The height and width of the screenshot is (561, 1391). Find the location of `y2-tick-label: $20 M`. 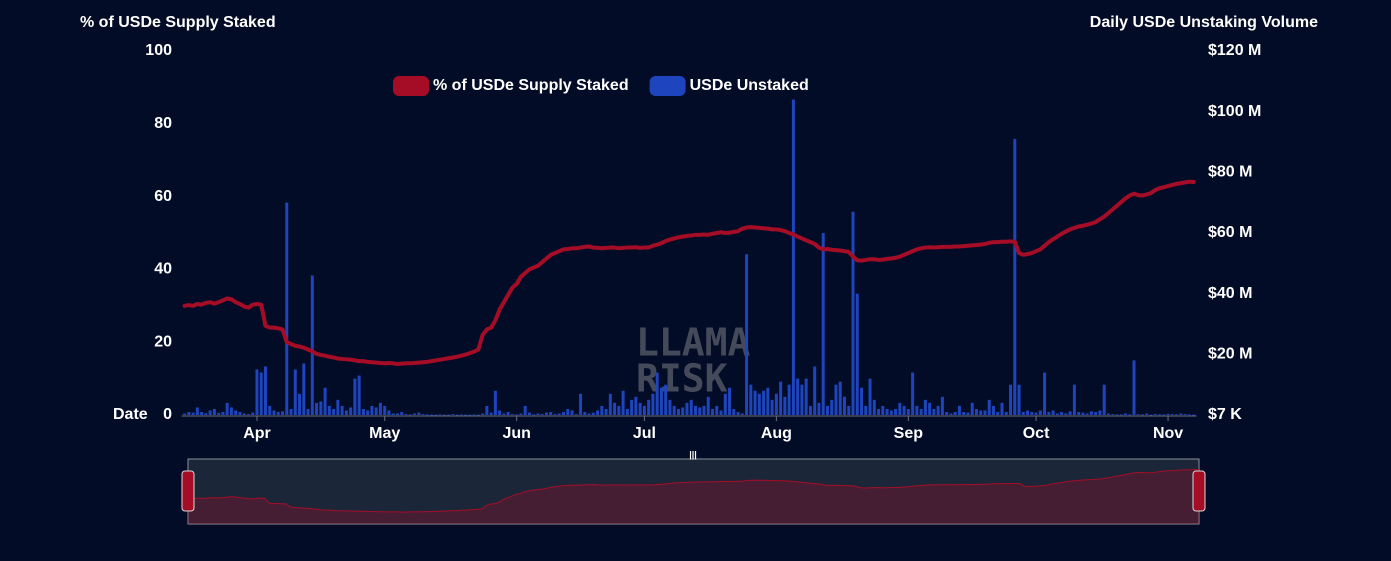

y2-tick-label: $20 M is located at coordinates (1230, 354).